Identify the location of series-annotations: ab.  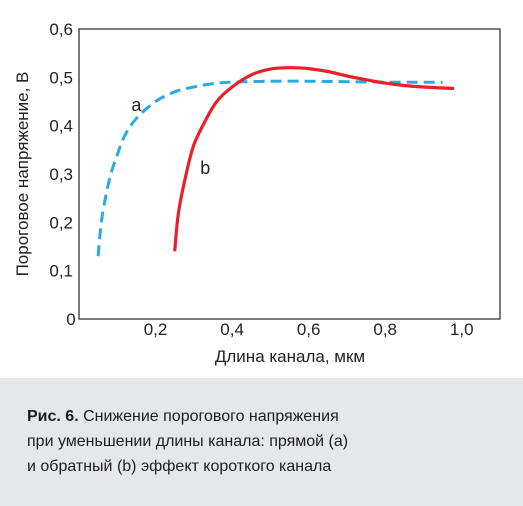
(170, 136).